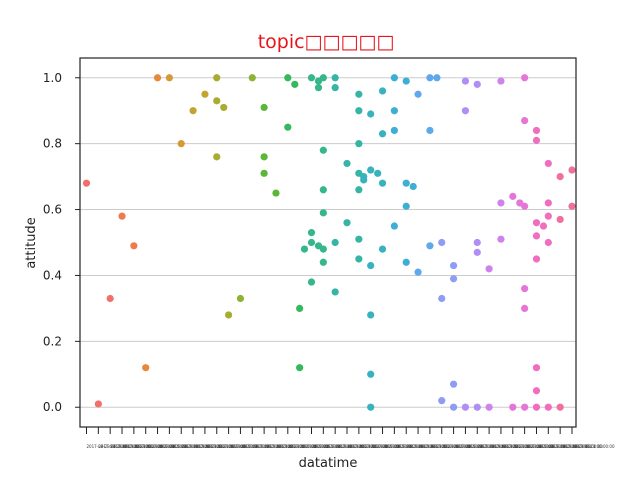  What do you see at coordinates (52, 78) in the screenshot?
I see `y-tick-label: 1.0` at bounding box center [52, 78].